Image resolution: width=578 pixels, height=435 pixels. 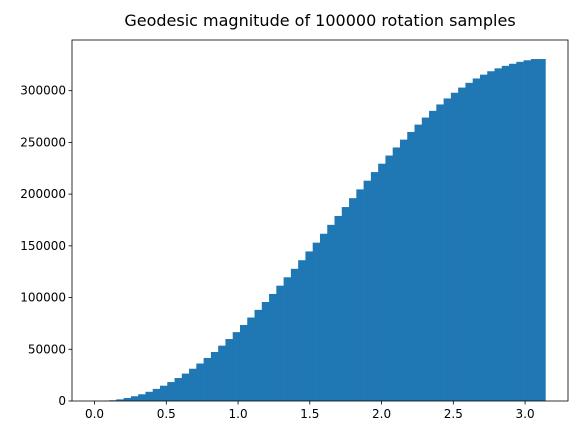 What do you see at coordinates (47, 349) in the screenshot?
I see `y-tick-label: 50000` at bounding box center [47, 349].